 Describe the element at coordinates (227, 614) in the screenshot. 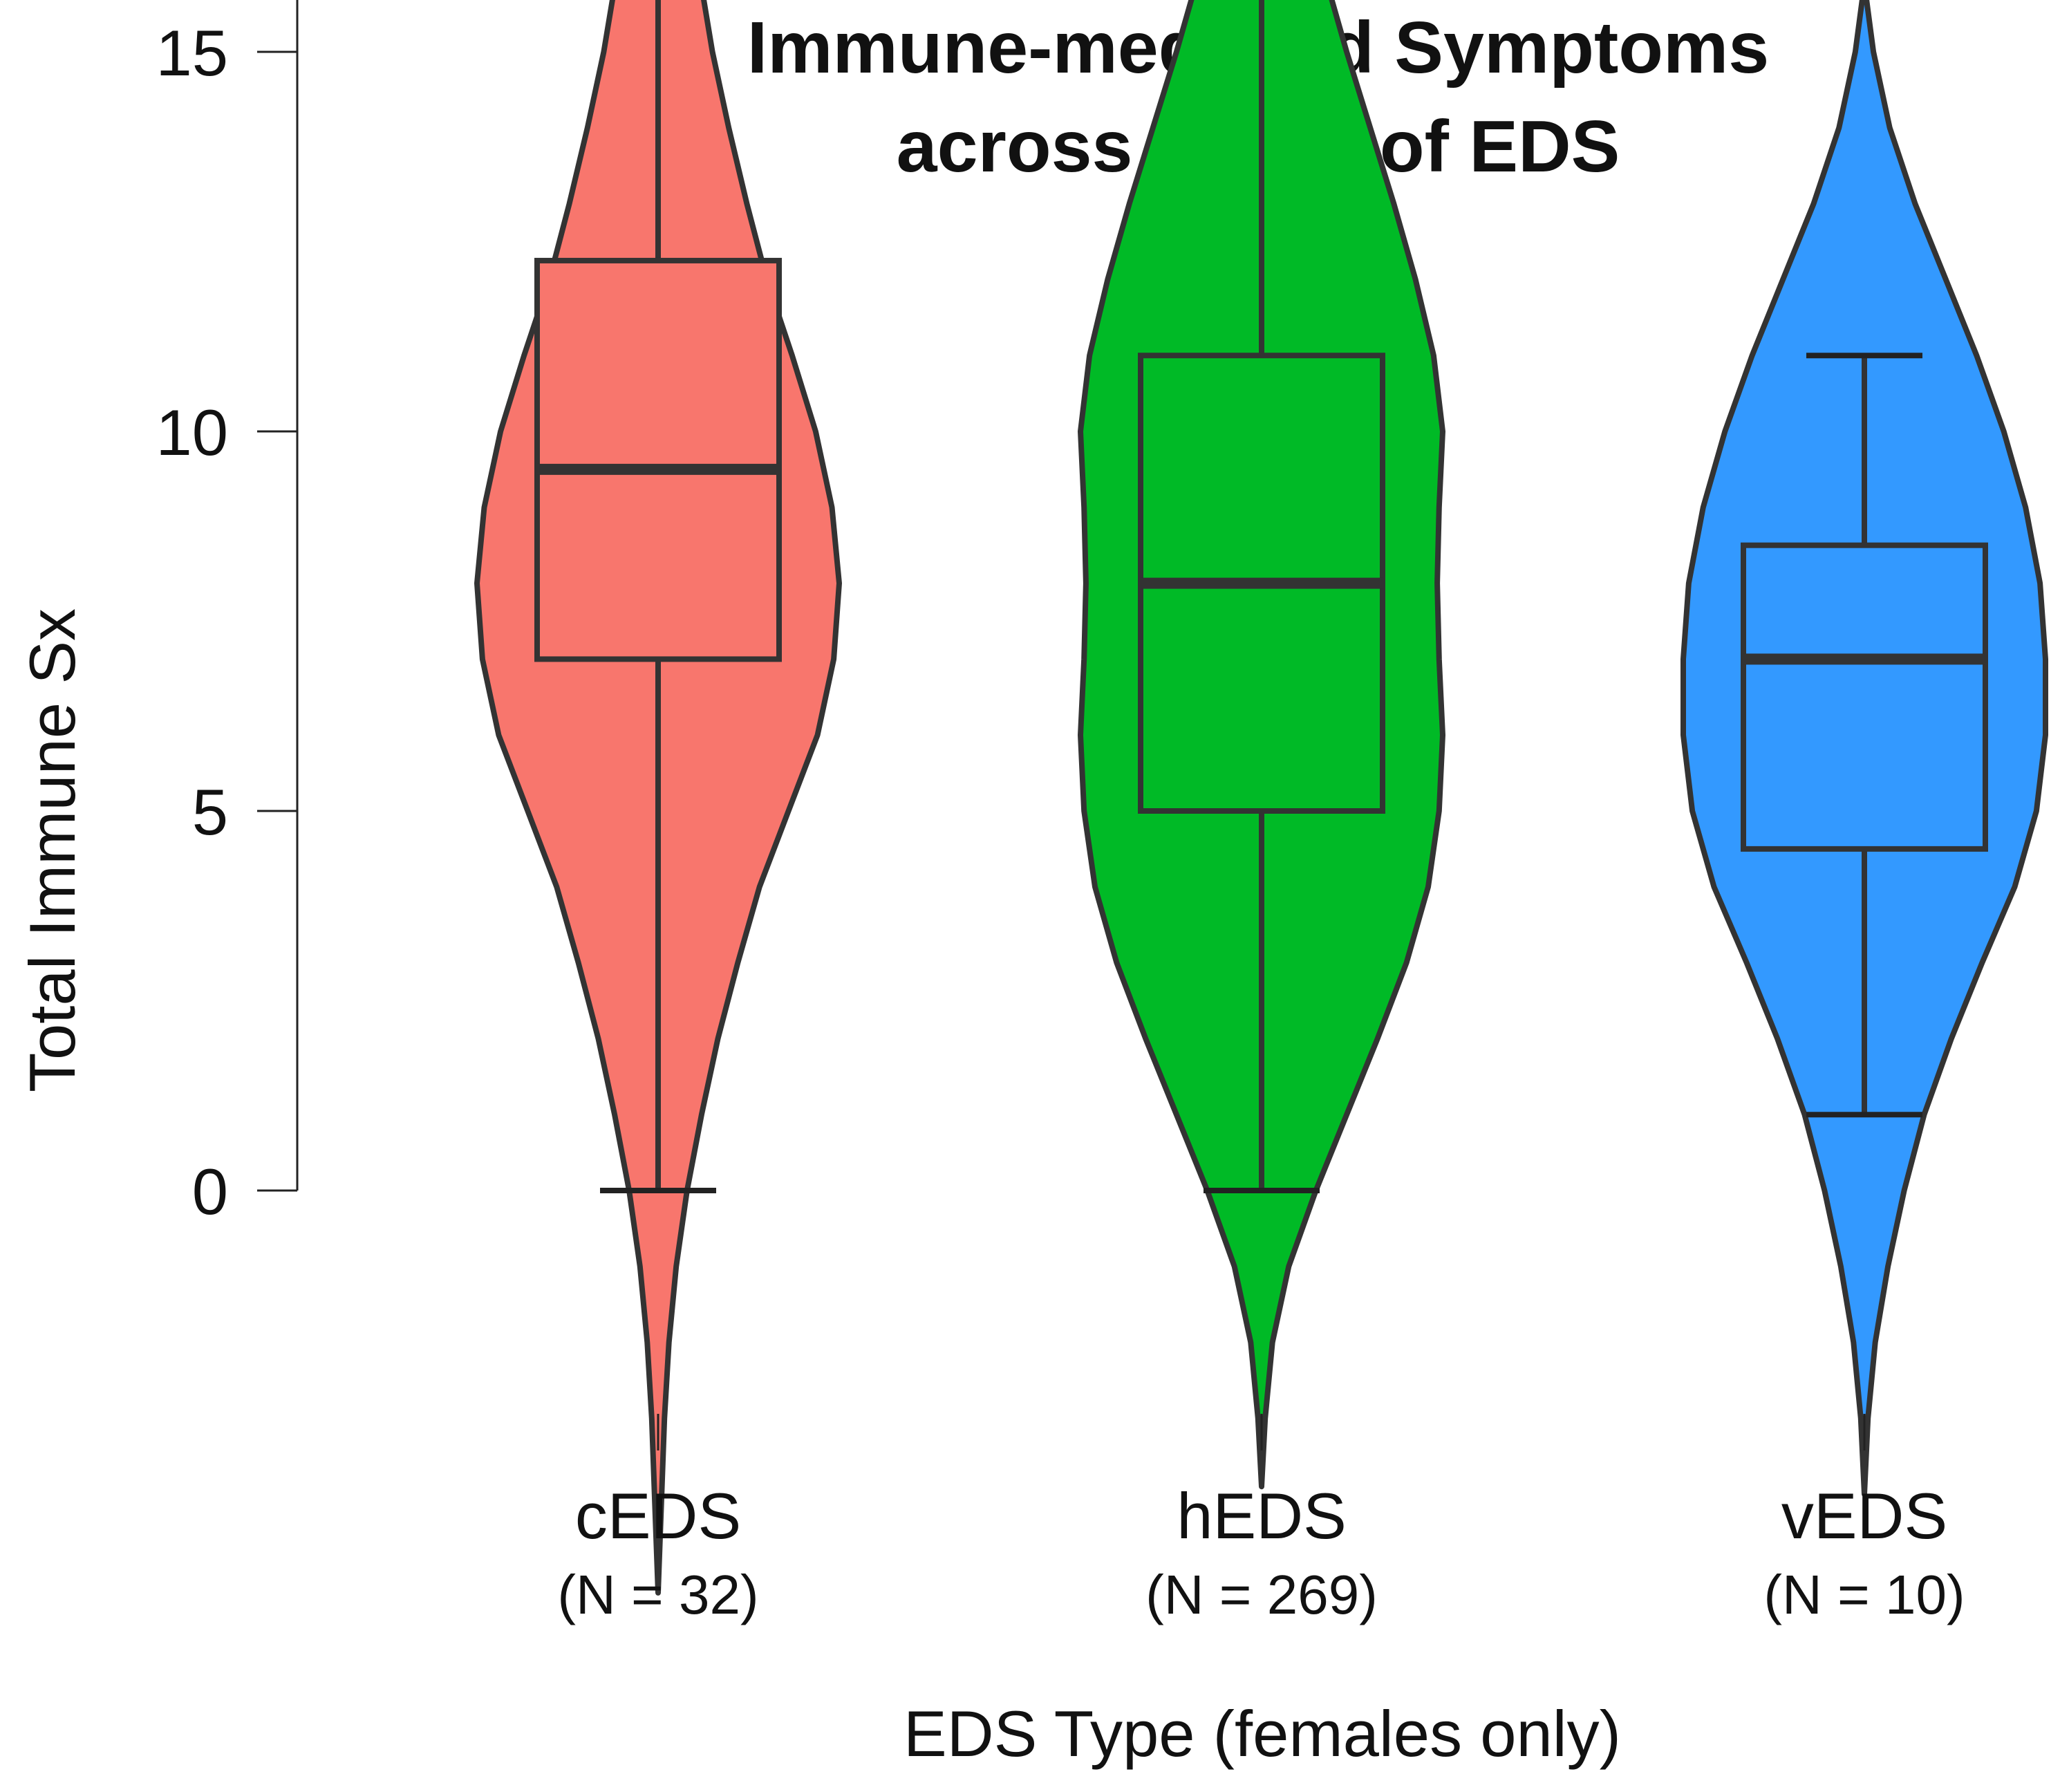

I see `y-axis: 05101520` at that location.